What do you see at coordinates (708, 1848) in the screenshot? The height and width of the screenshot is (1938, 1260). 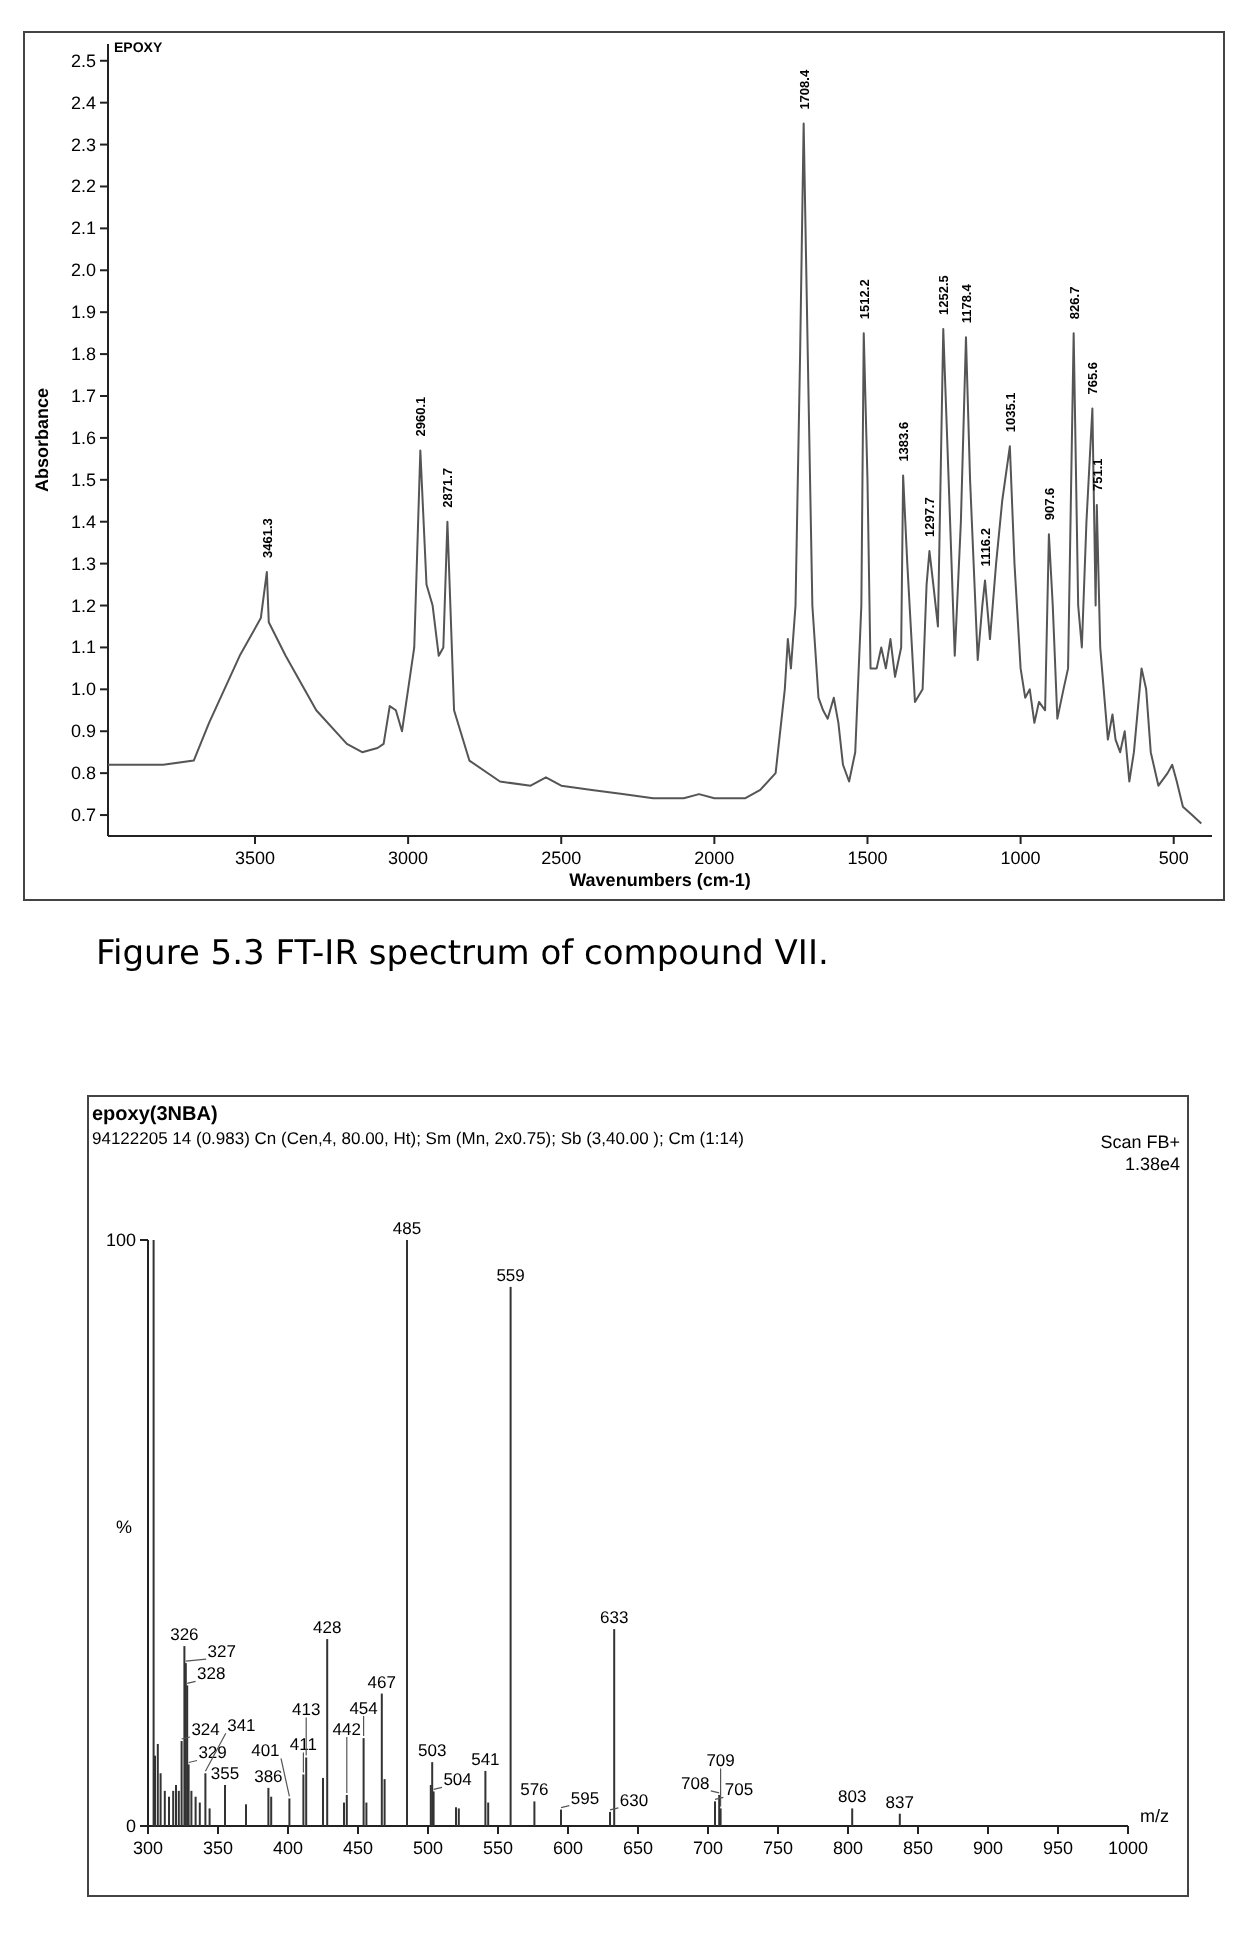 I see `x-tick-label: 700` at bounding box center [708, 1848].